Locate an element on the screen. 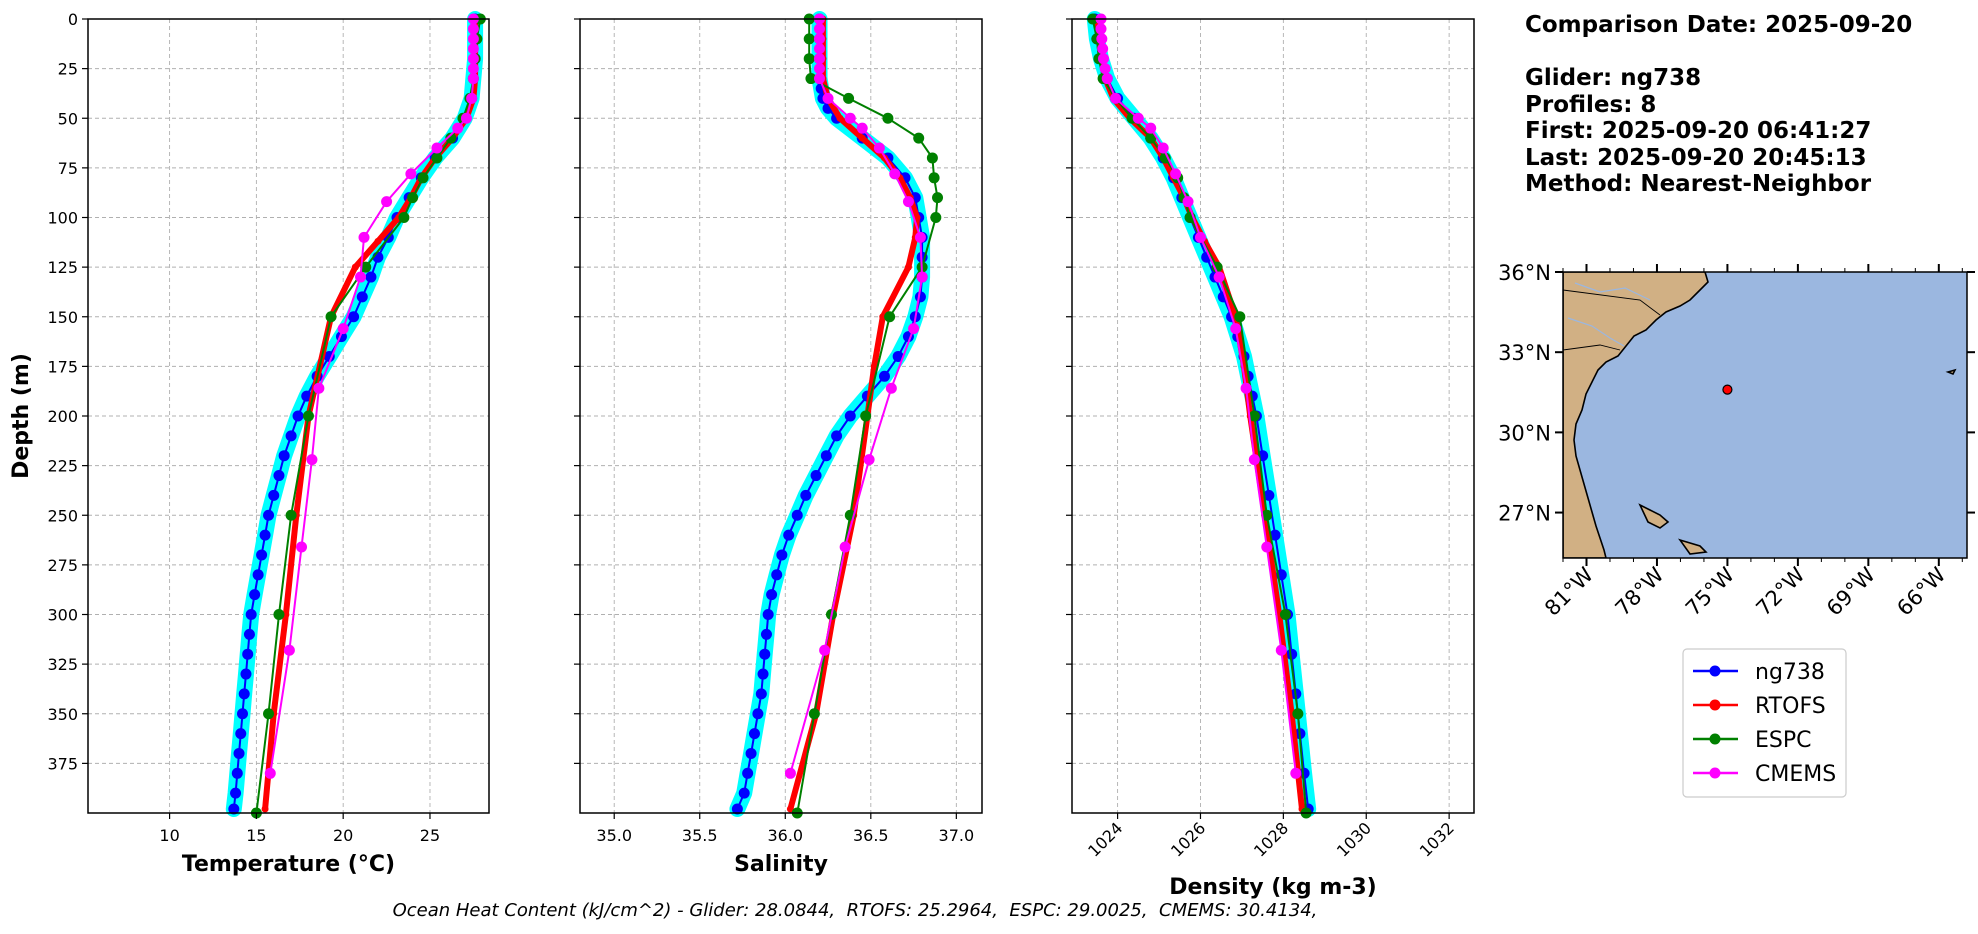 This screenshot has height=934, width=1978. map-land is located at coordinates (1636, 415).